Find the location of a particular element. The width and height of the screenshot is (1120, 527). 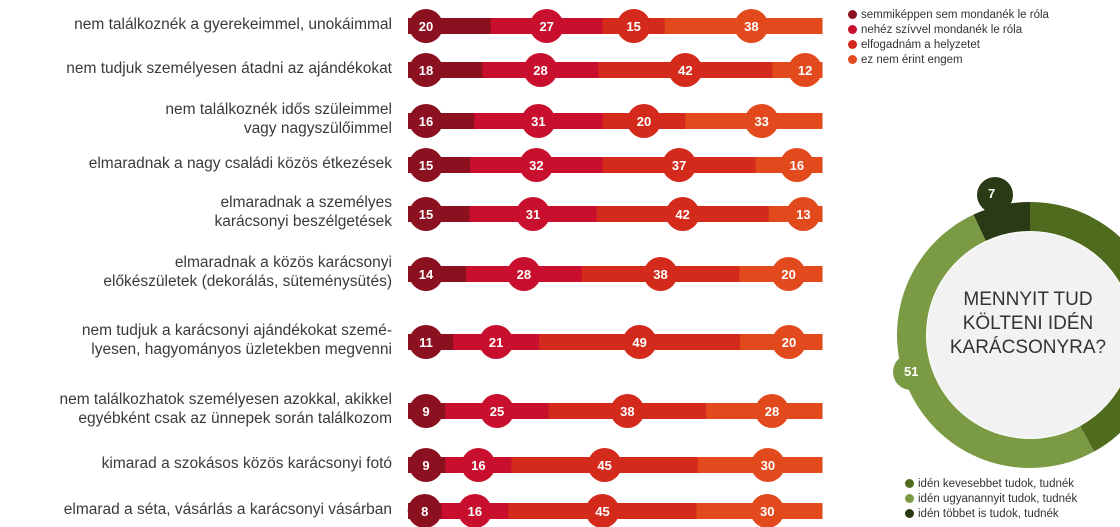

legend-item: idén ugyanannyit tudok, tudnék is located at coordinates (991, 499).